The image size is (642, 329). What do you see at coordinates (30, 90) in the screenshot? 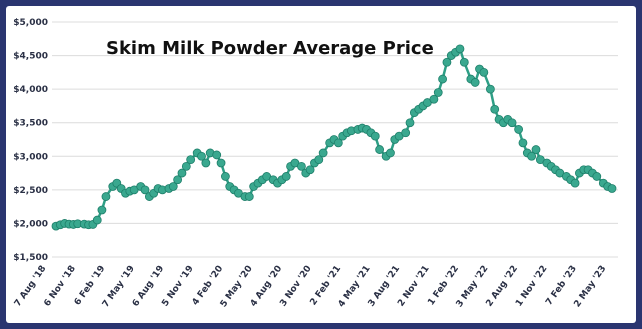
I see `y-tick-label: $4,000` at bounding box center [30, 90].